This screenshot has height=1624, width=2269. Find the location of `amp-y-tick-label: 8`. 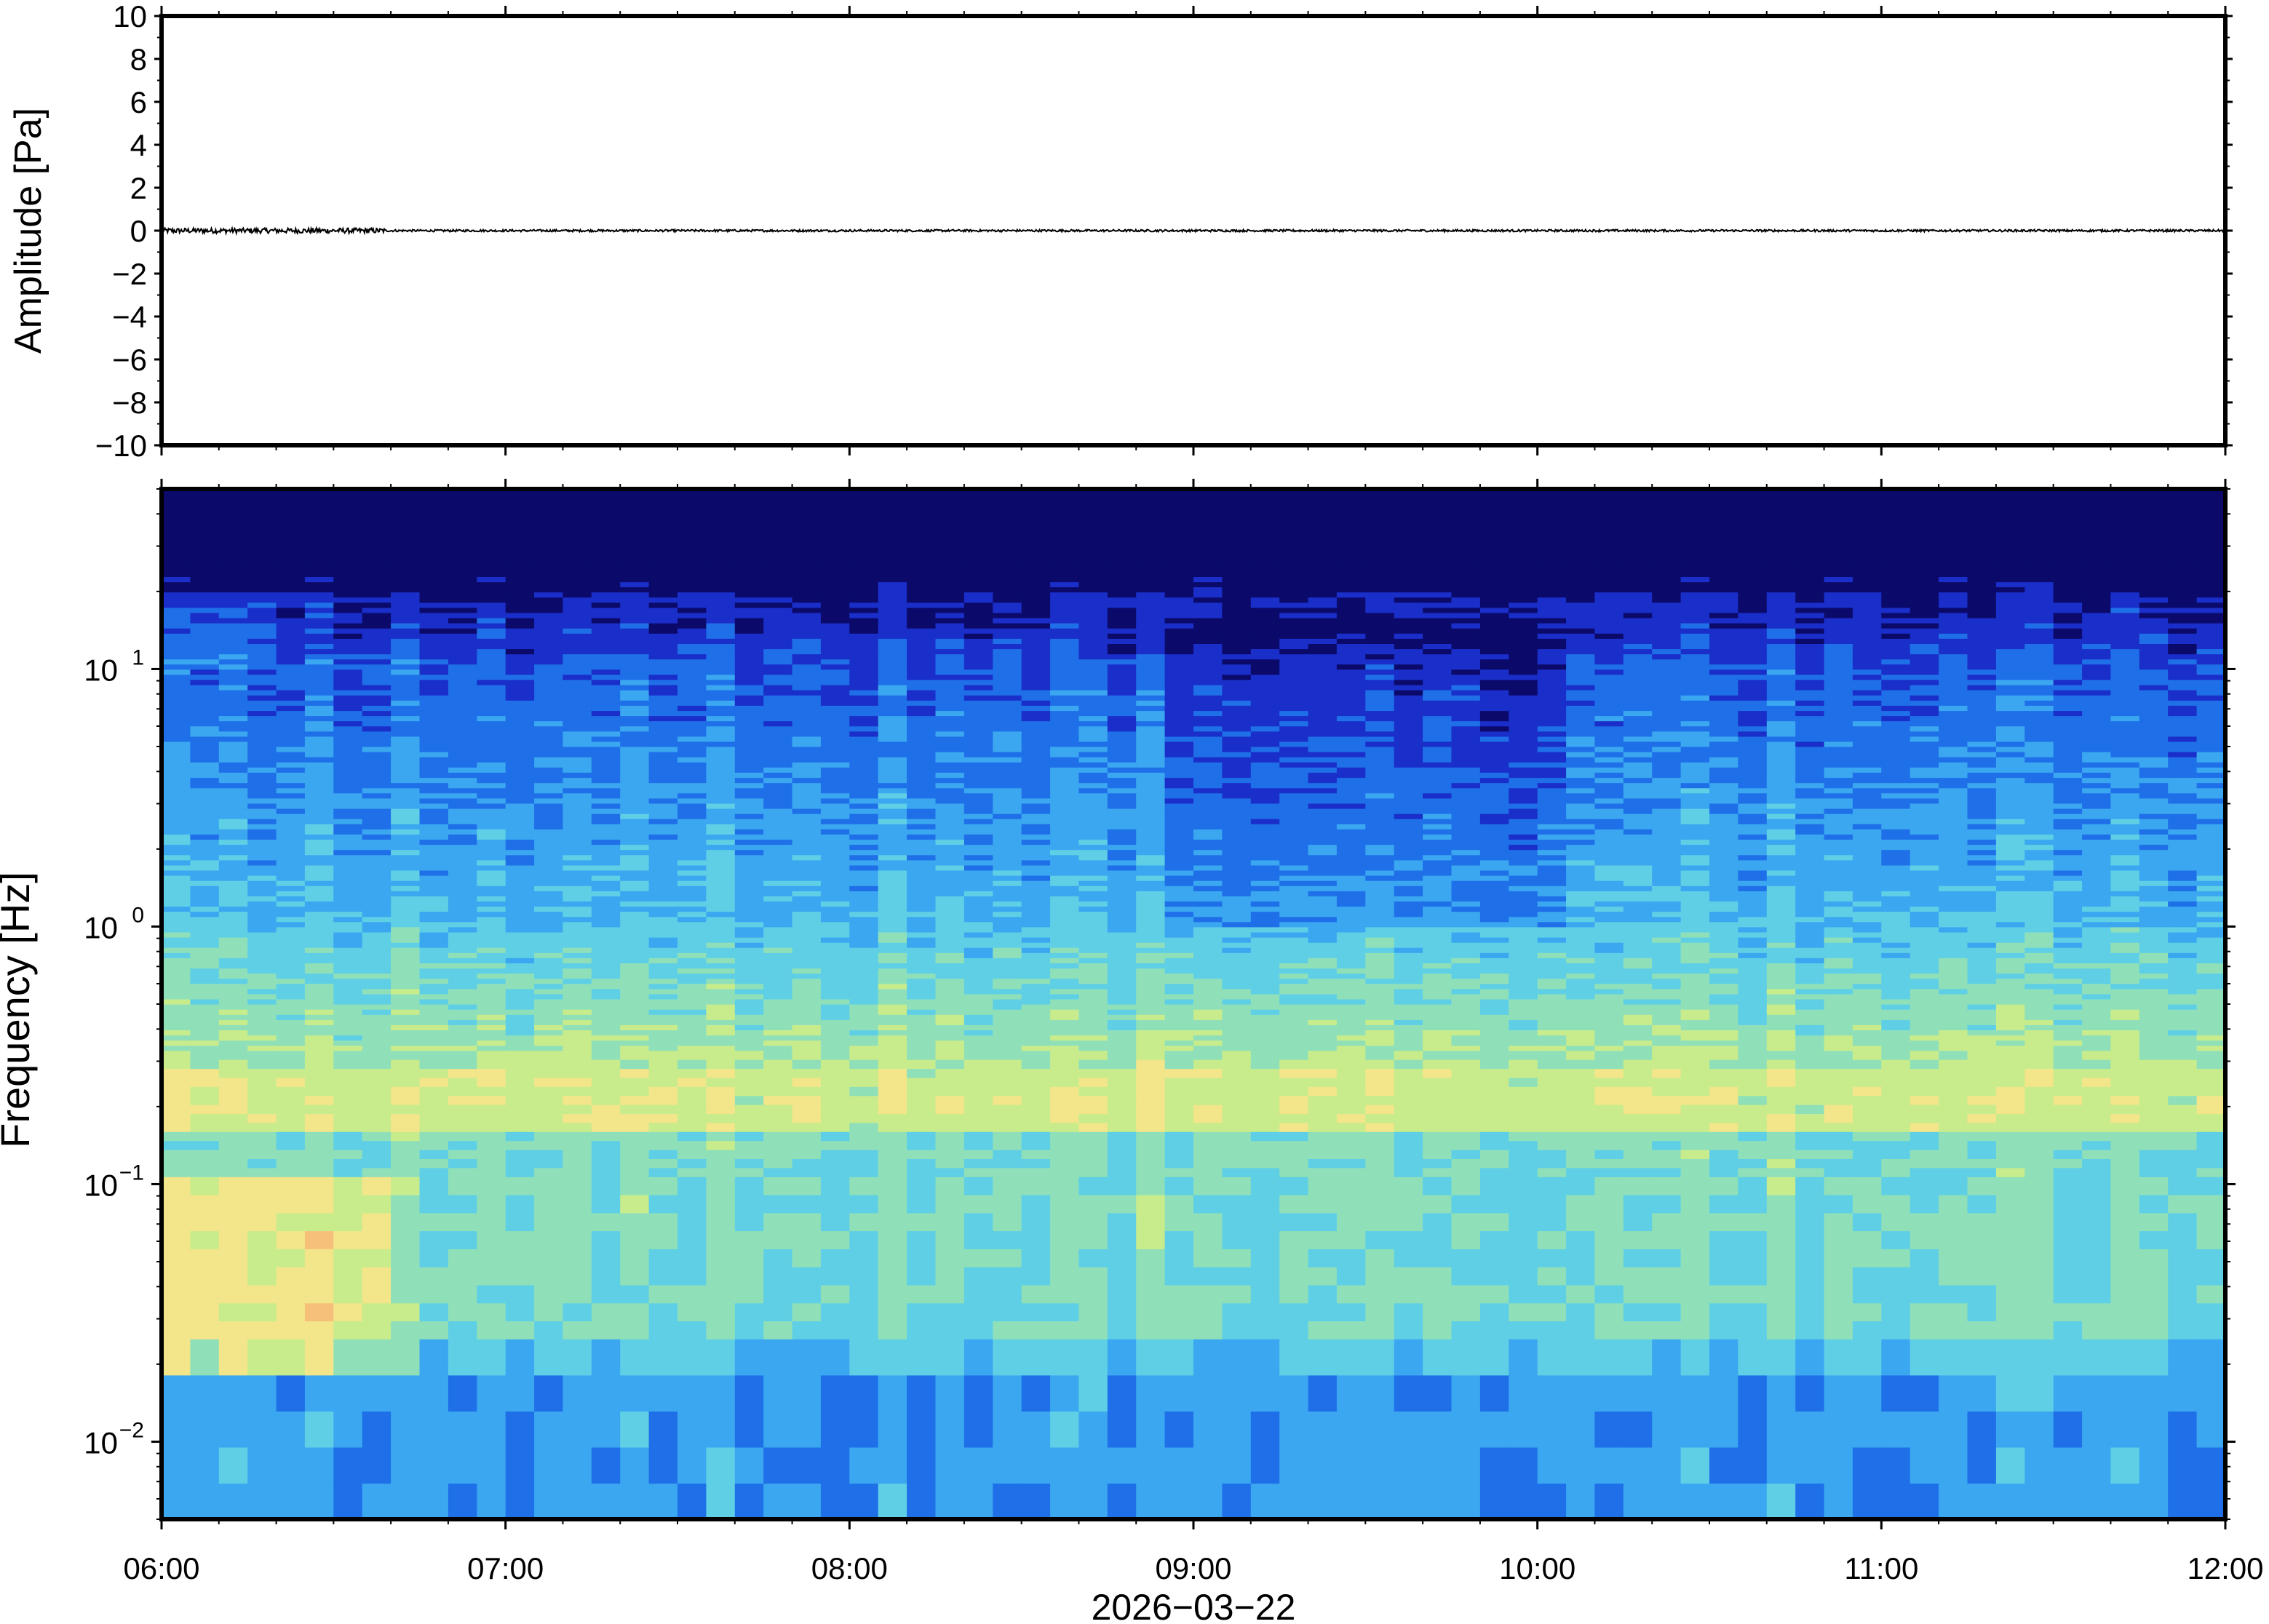

amp-y-tick-label: 8 is located at coordinates (138, 59).